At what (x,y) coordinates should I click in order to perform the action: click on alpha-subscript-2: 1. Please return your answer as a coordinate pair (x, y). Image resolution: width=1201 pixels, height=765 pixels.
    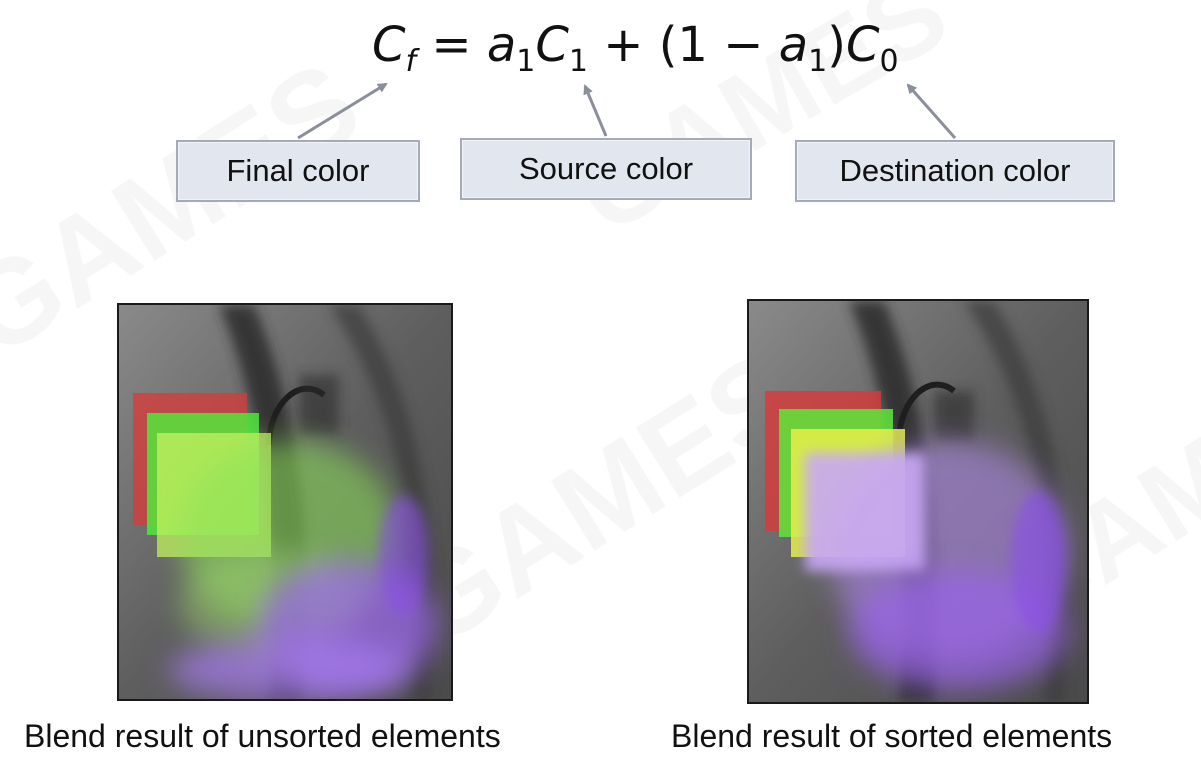
    Looking at the image, I should click on (818, 61).